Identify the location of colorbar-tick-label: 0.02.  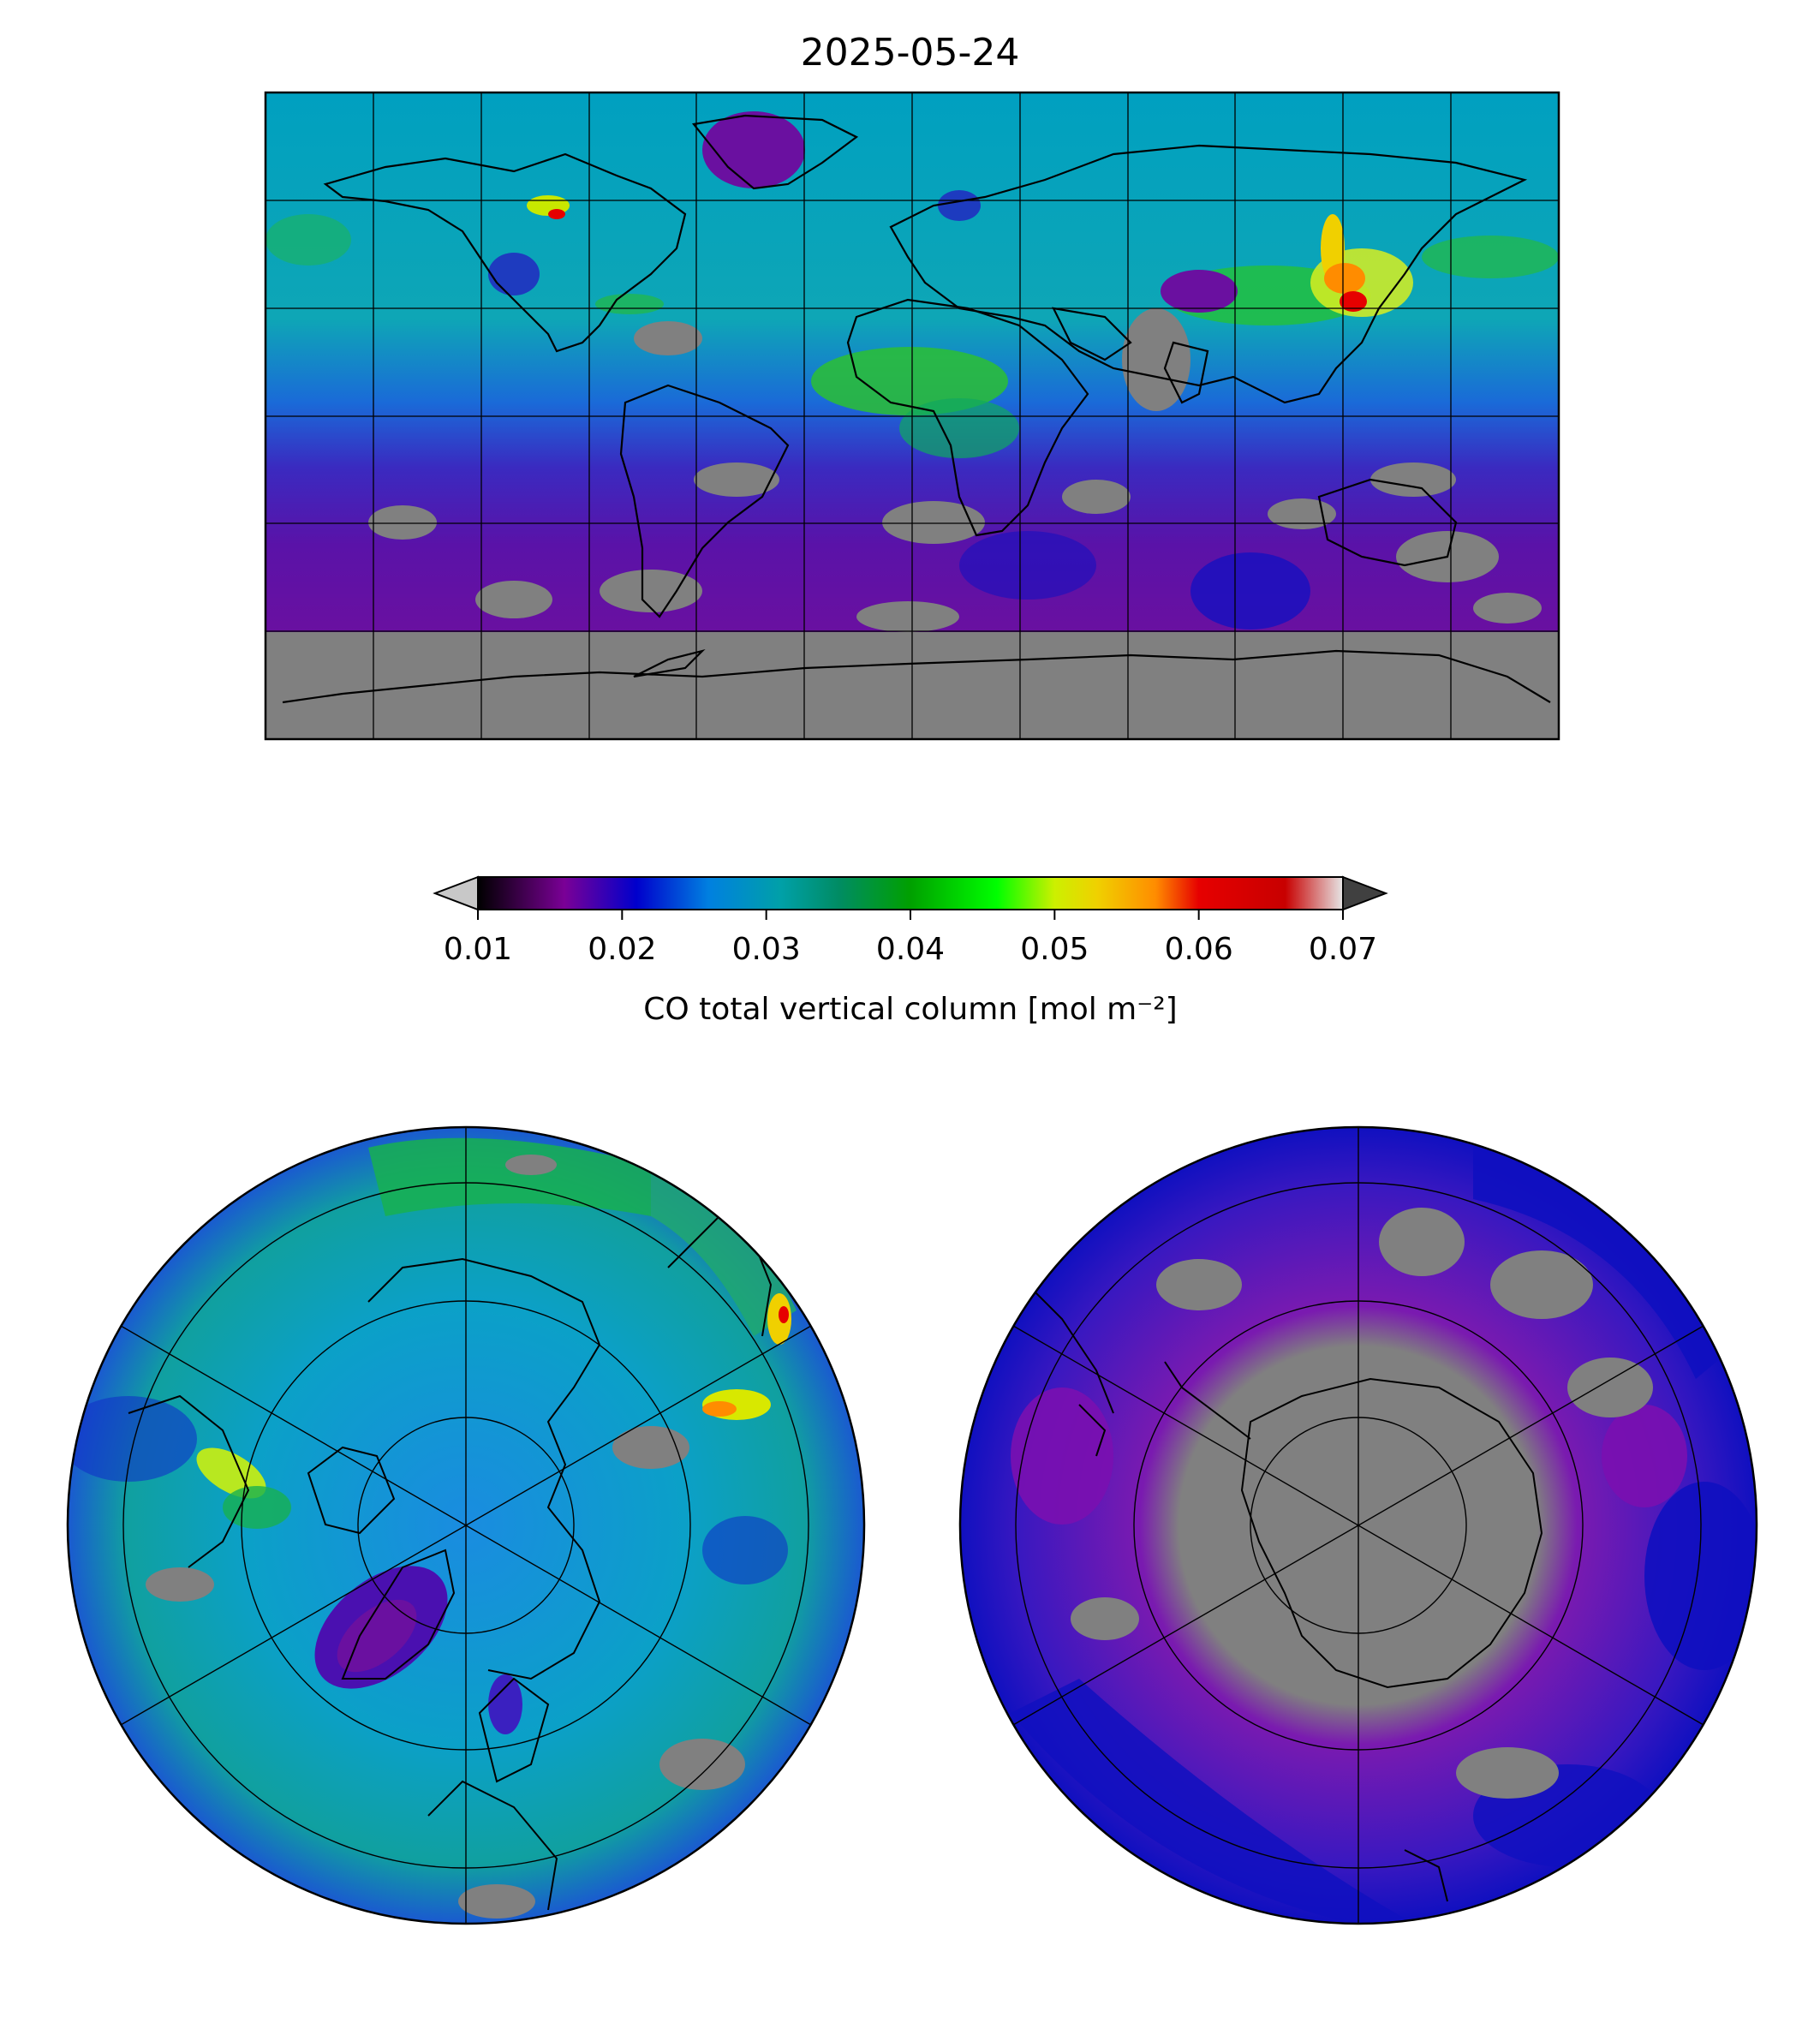
(622, 950).